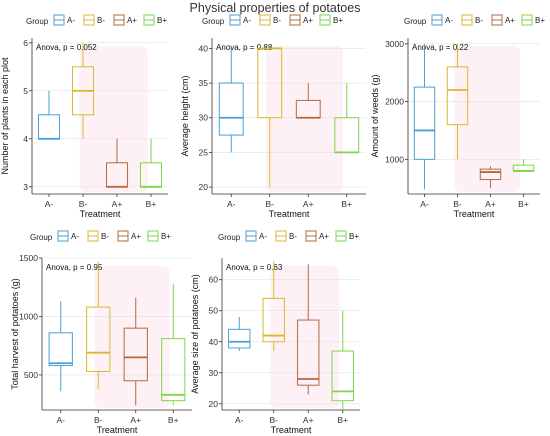  I want to click on y-tick-label: 2000, so click(394, 102).